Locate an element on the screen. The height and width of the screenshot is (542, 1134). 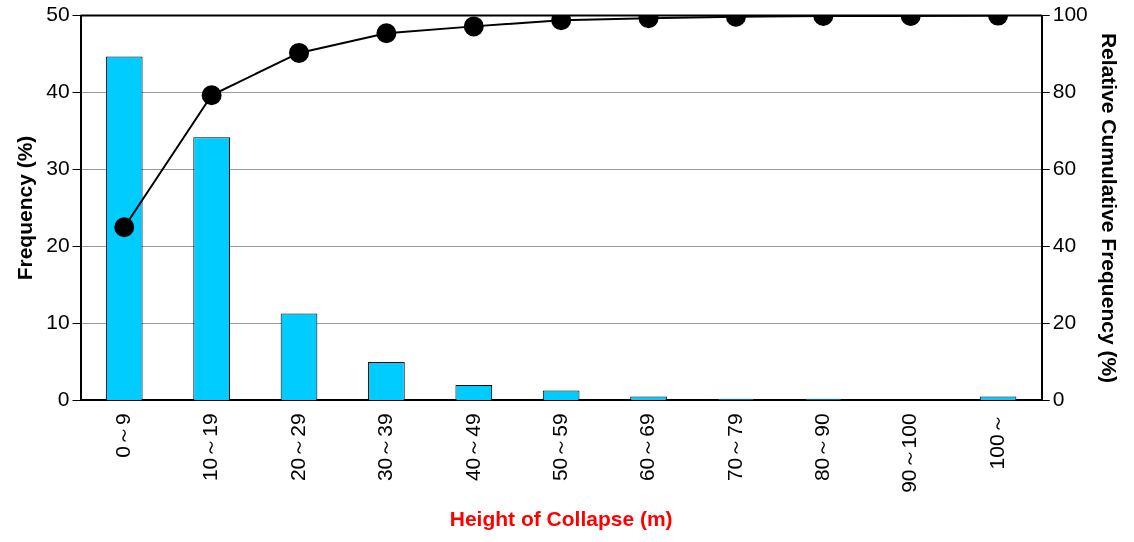
x-tick-label: 30～39 is located at coordinates (385, 447).